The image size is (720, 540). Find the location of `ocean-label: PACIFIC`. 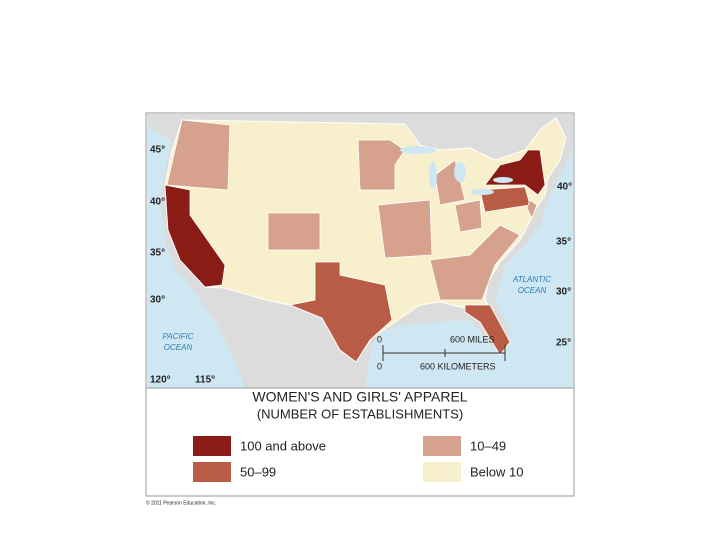

ocean-label: PACIFIC is located at coordinates (178, 336).